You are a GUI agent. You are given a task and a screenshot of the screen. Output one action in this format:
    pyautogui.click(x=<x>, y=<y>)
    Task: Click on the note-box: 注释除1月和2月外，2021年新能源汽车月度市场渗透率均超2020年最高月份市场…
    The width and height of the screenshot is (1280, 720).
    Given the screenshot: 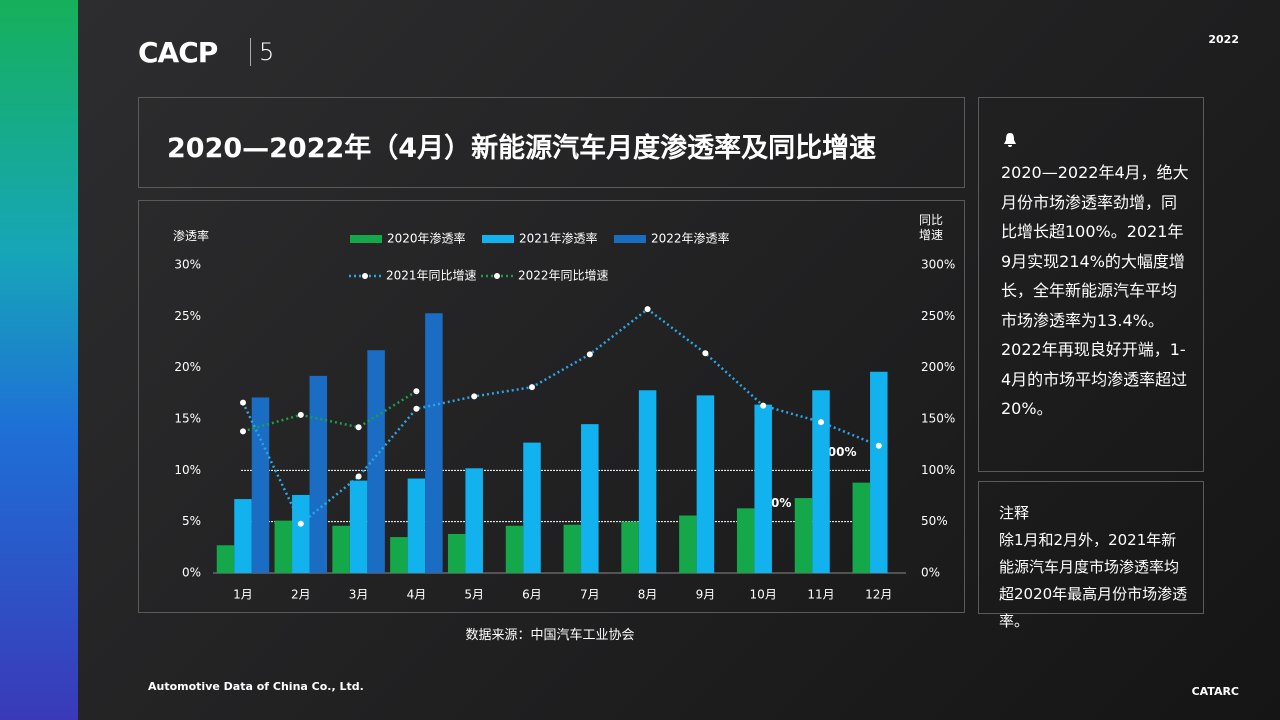 What is the action you would take?
    pyautogui.click(x=1091, y=555)
    